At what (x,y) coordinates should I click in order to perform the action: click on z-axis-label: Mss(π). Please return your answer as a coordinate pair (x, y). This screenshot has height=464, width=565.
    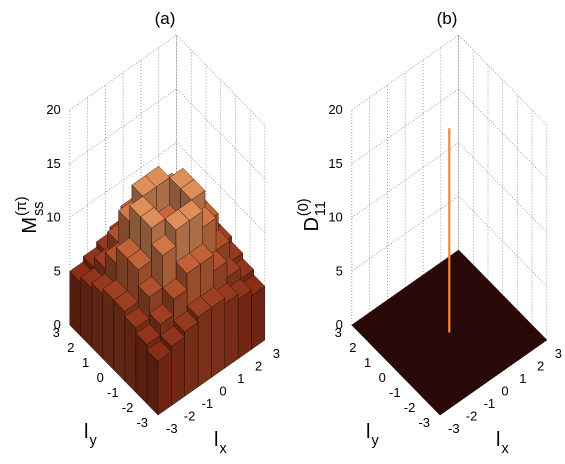
    Looking at the image, I should click on (30, 214).